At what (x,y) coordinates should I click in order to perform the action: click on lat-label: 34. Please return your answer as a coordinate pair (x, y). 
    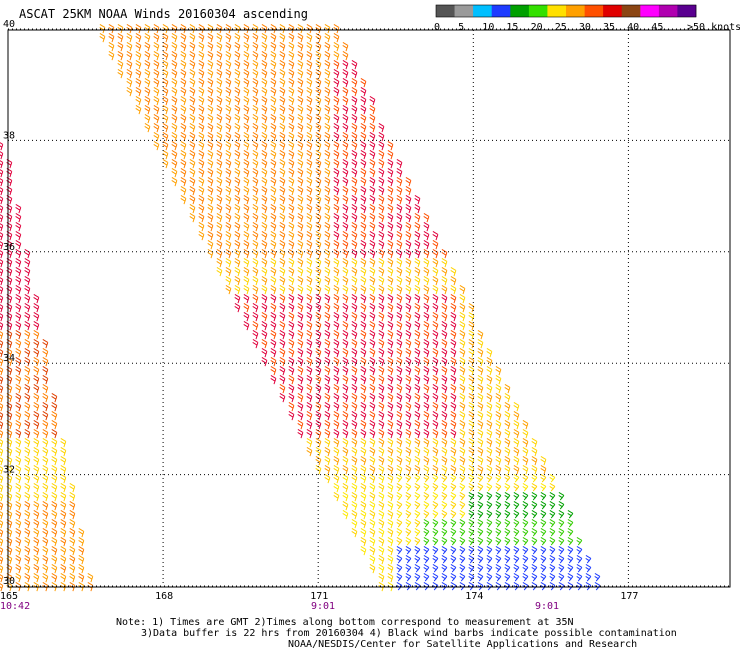
    Looking at the image, I should click on (9, 358).